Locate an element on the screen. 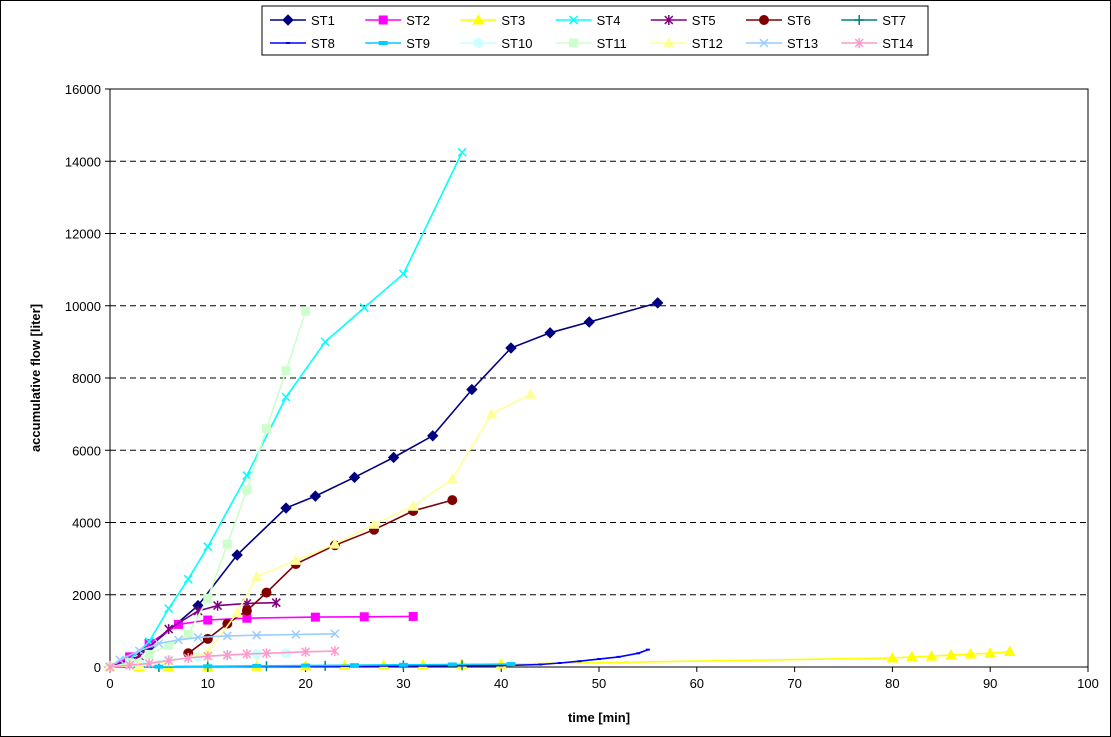 This screenshot has height=737, width=1111. y-tick-label-6000: 6000 is located at coordinates (86, 450).